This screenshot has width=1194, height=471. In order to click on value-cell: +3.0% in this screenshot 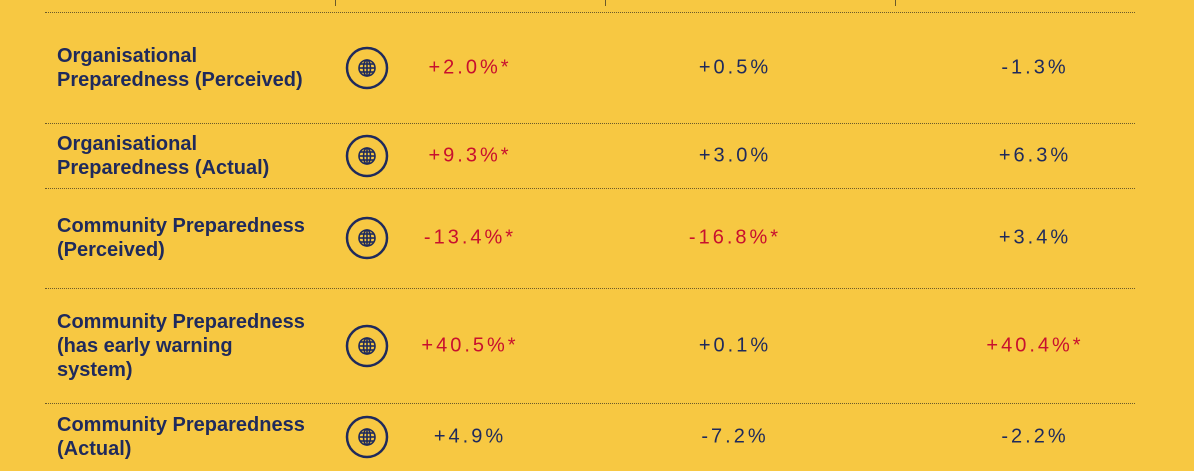, I will do `click(735, 155)`.